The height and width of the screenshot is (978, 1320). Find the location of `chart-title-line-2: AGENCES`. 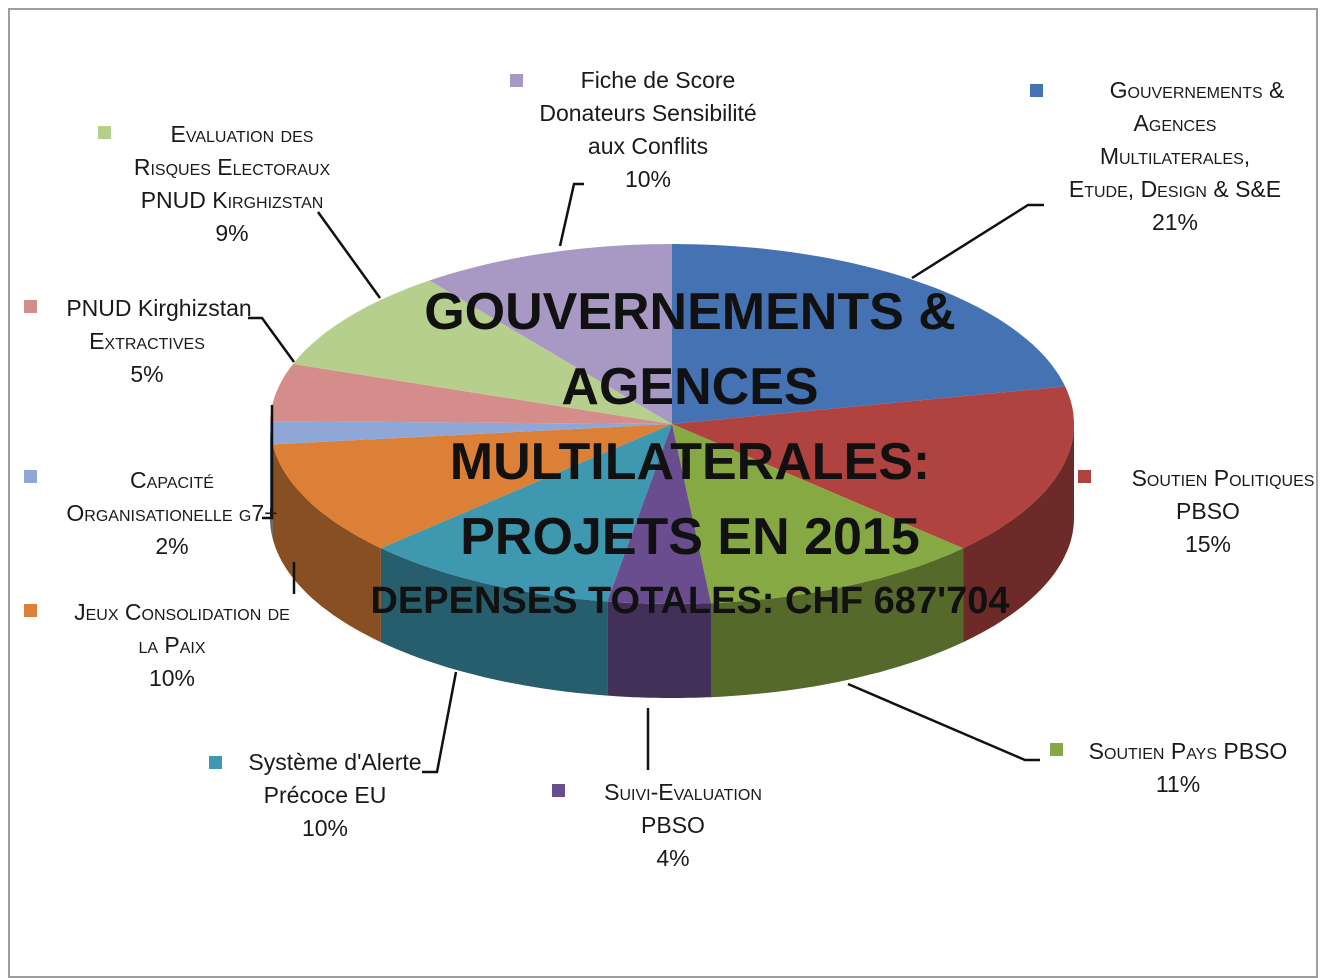

chart-title-line-2: AGENCES is located at coordinates (690, 387).